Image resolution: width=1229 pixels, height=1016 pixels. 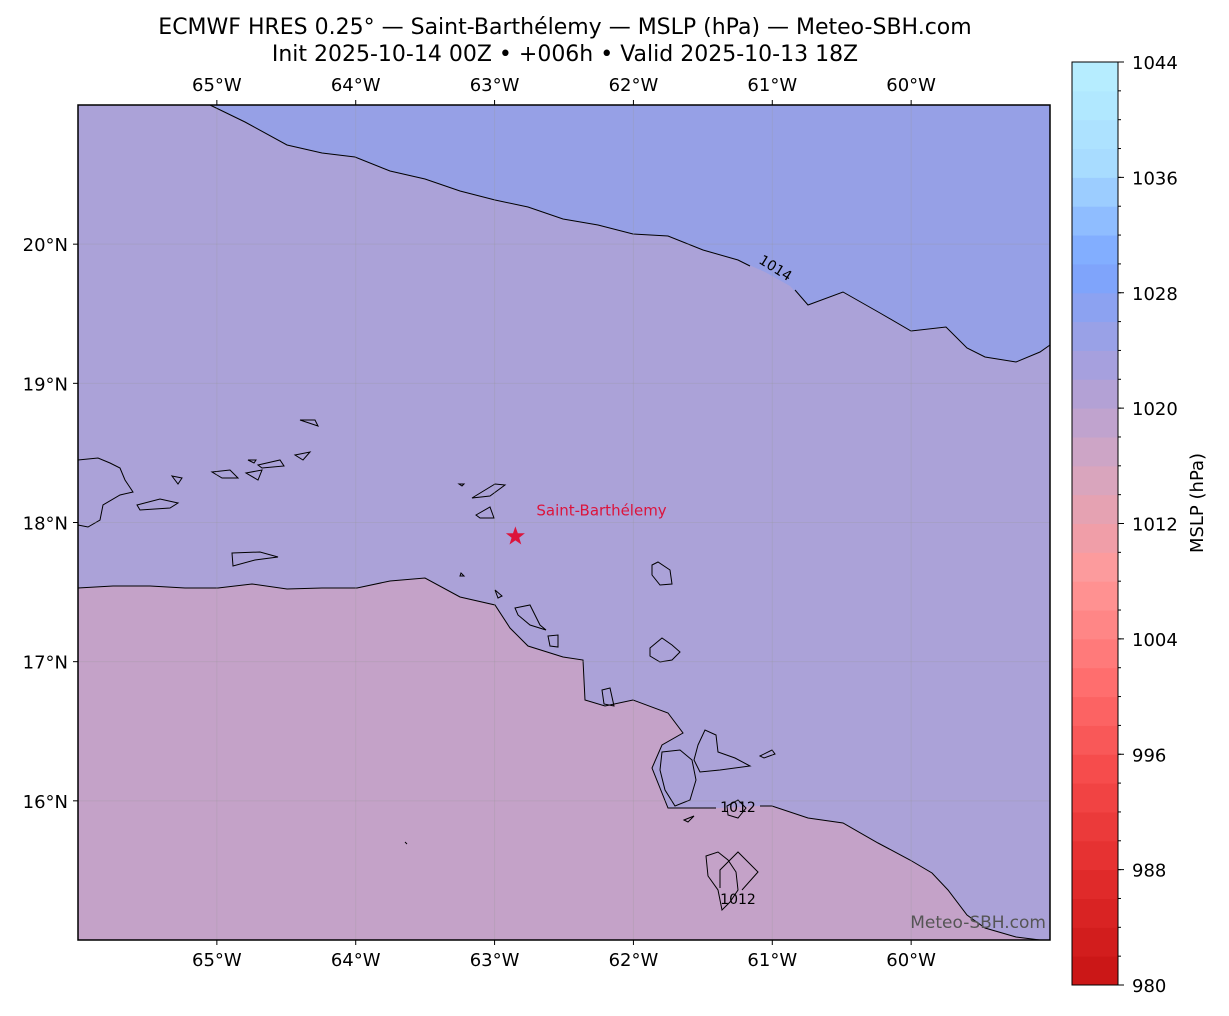 What do you see at coordinates (1155, 409) in the screenshot?
I see `colorbar-tick-label: 1020` at bounding box center [1155, 409].